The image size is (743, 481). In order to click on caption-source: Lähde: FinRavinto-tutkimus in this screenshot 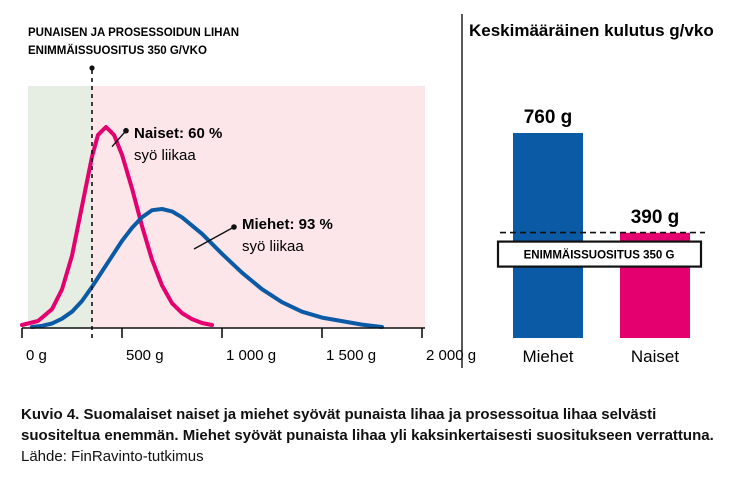, I will do `click(112, 456)`.